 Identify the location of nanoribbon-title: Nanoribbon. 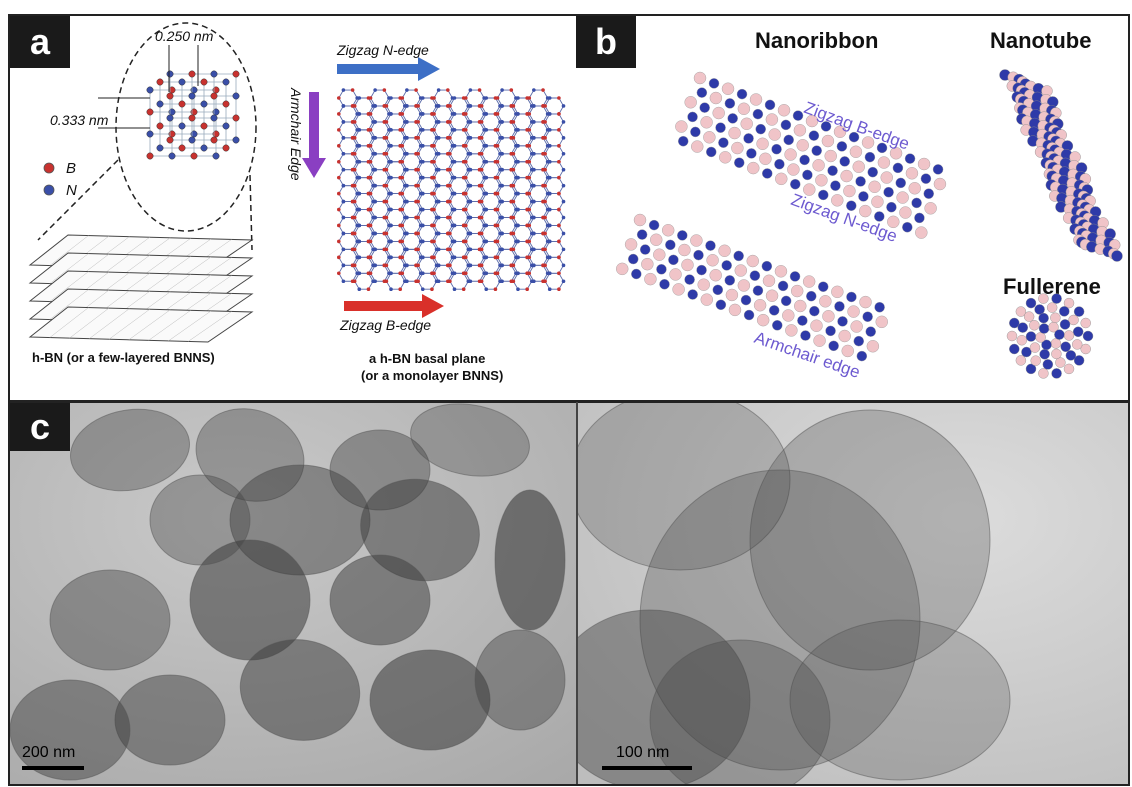
(817, 40).